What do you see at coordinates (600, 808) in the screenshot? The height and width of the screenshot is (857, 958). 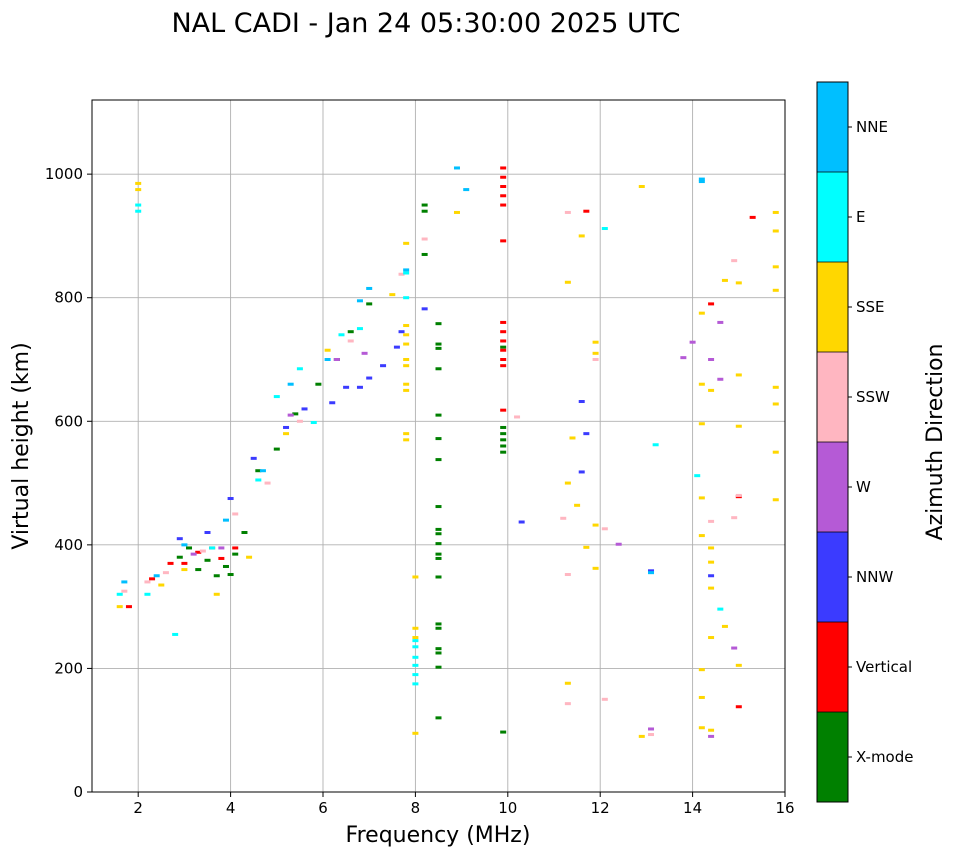 I see `x-tick-label: 12` at bounding box center [600, 808].